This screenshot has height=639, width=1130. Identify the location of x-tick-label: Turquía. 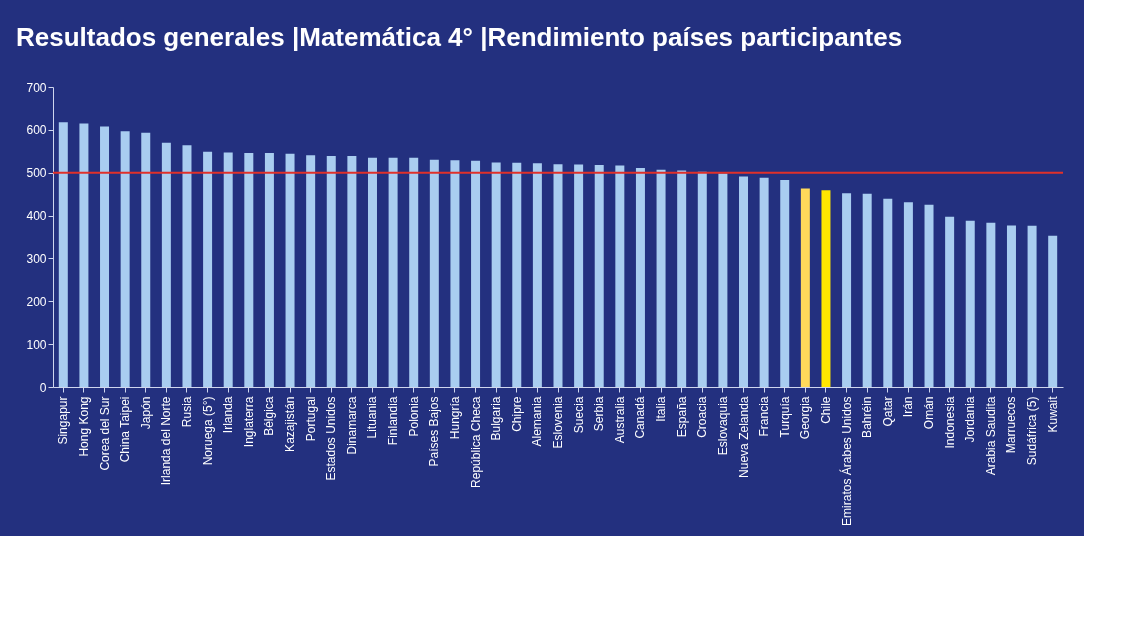
(784, 417).